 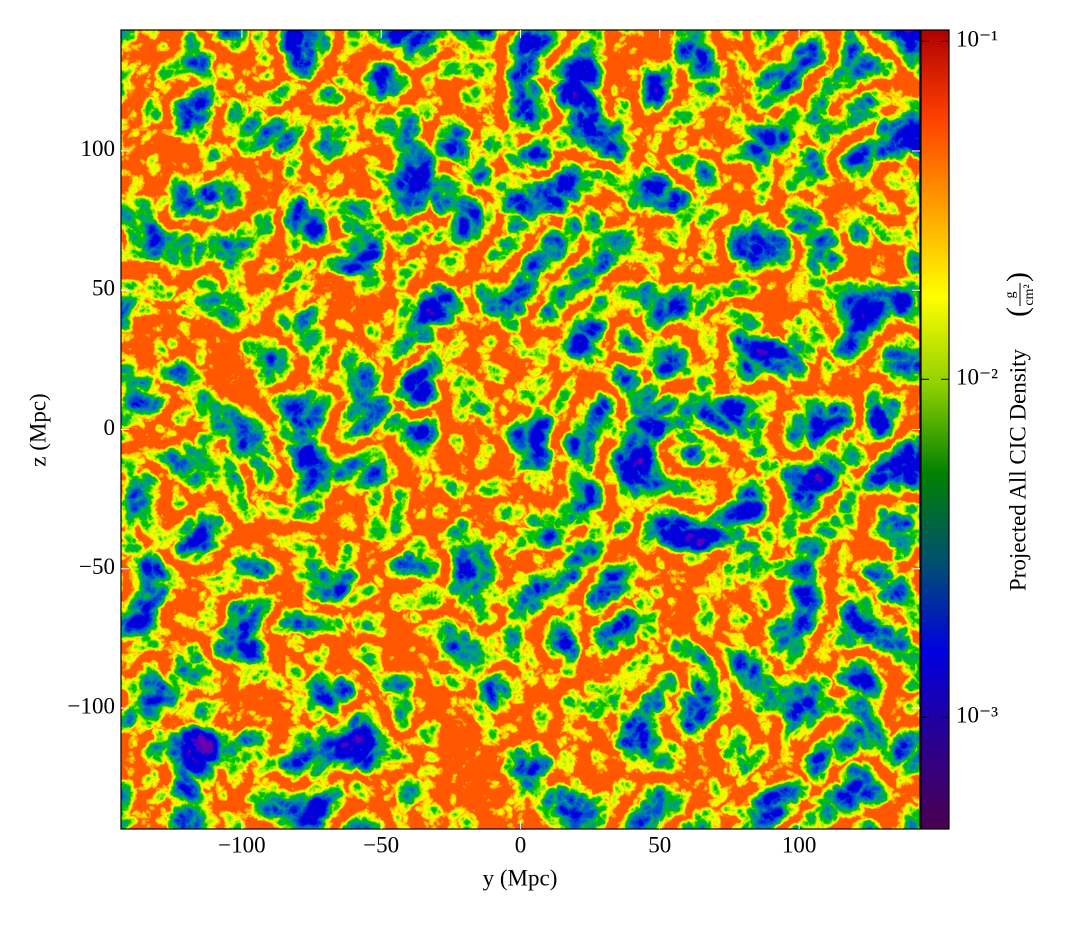 What do you see at coordinates (659, 844) in the screenshot?
I see `x-tick-label: 50` at bounding box center [659, 844].